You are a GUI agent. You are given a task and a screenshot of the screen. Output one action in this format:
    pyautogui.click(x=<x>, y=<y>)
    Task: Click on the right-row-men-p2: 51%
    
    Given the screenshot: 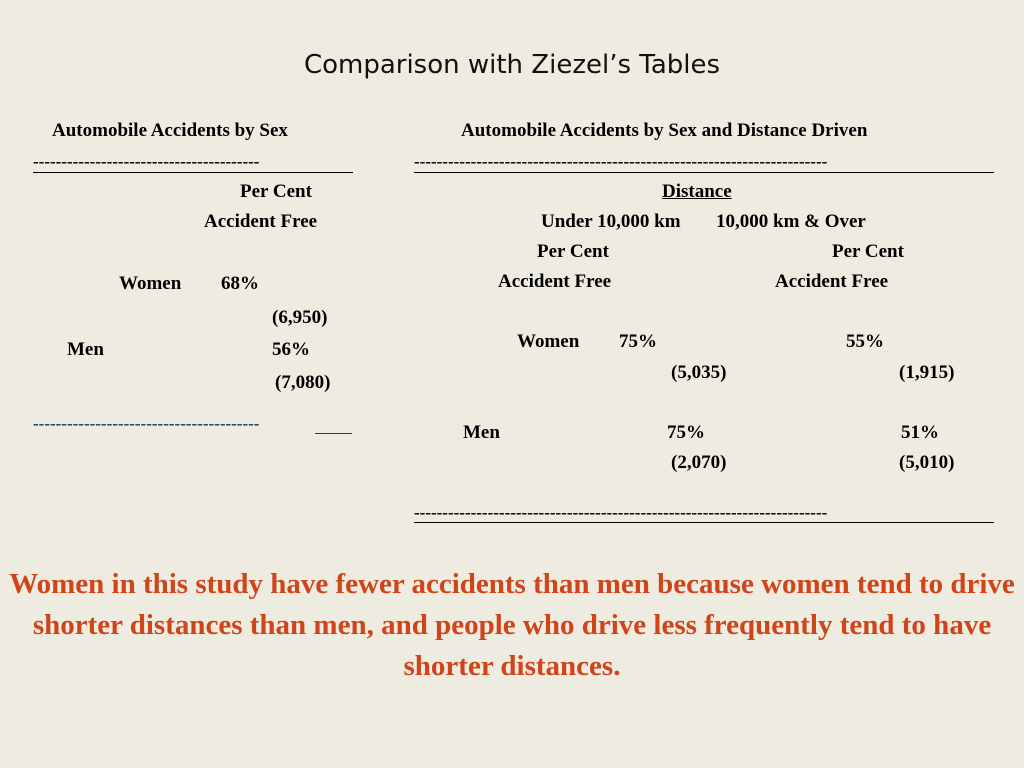 What is the action you would take?
    pyautogui.click(x=920, y=432)
    